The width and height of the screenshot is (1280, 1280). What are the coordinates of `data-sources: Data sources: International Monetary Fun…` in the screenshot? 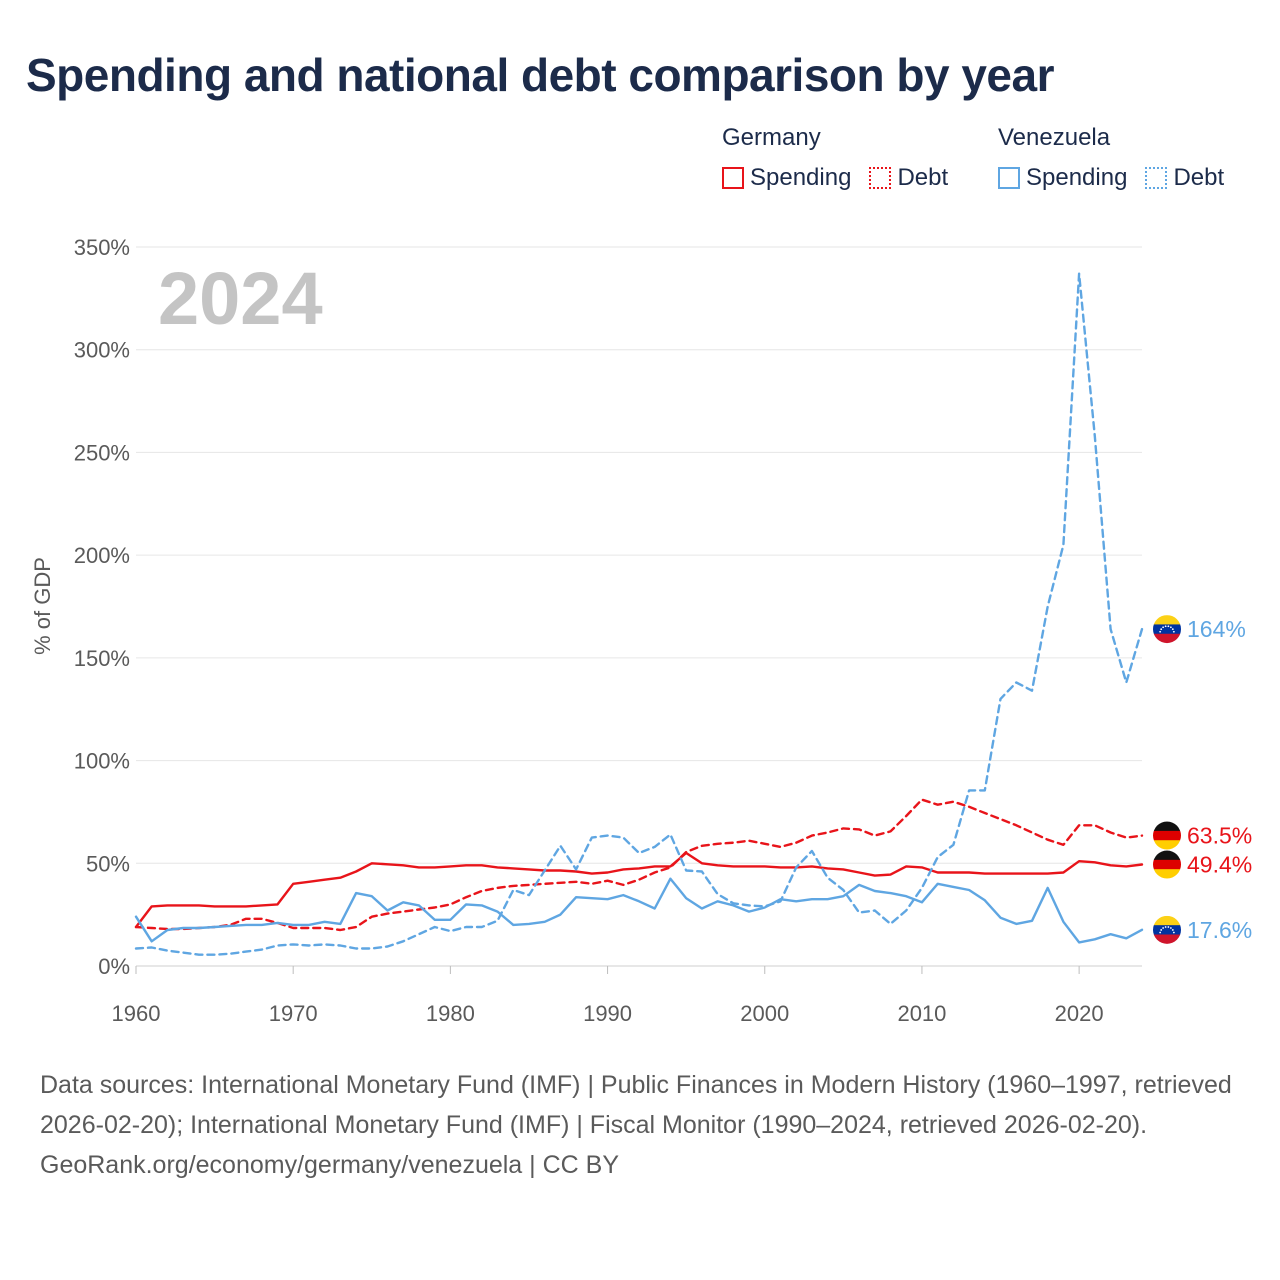 It's located at (636, 1105).